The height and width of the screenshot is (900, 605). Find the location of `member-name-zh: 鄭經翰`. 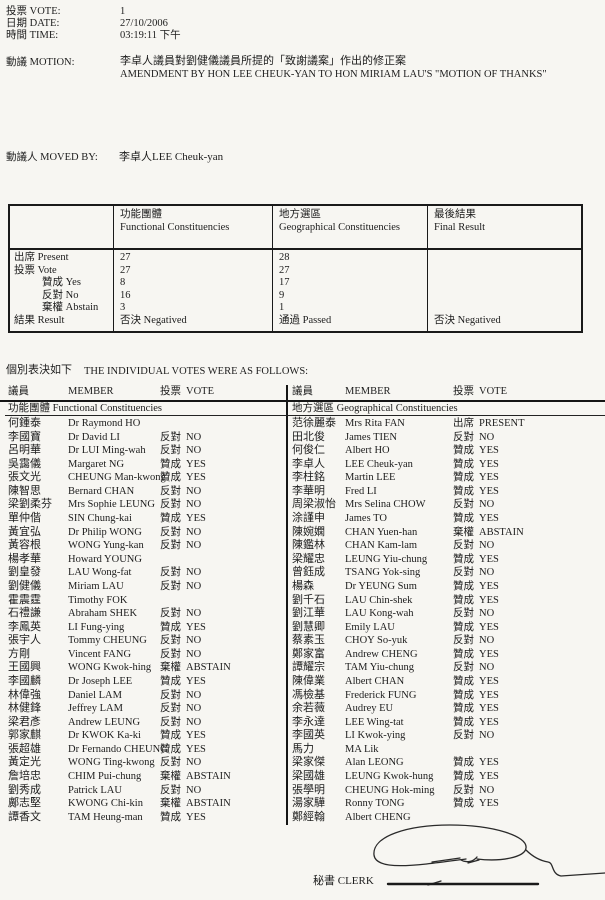

member-name-zh: 鄭經翰 is located at coordinates (308, 816).